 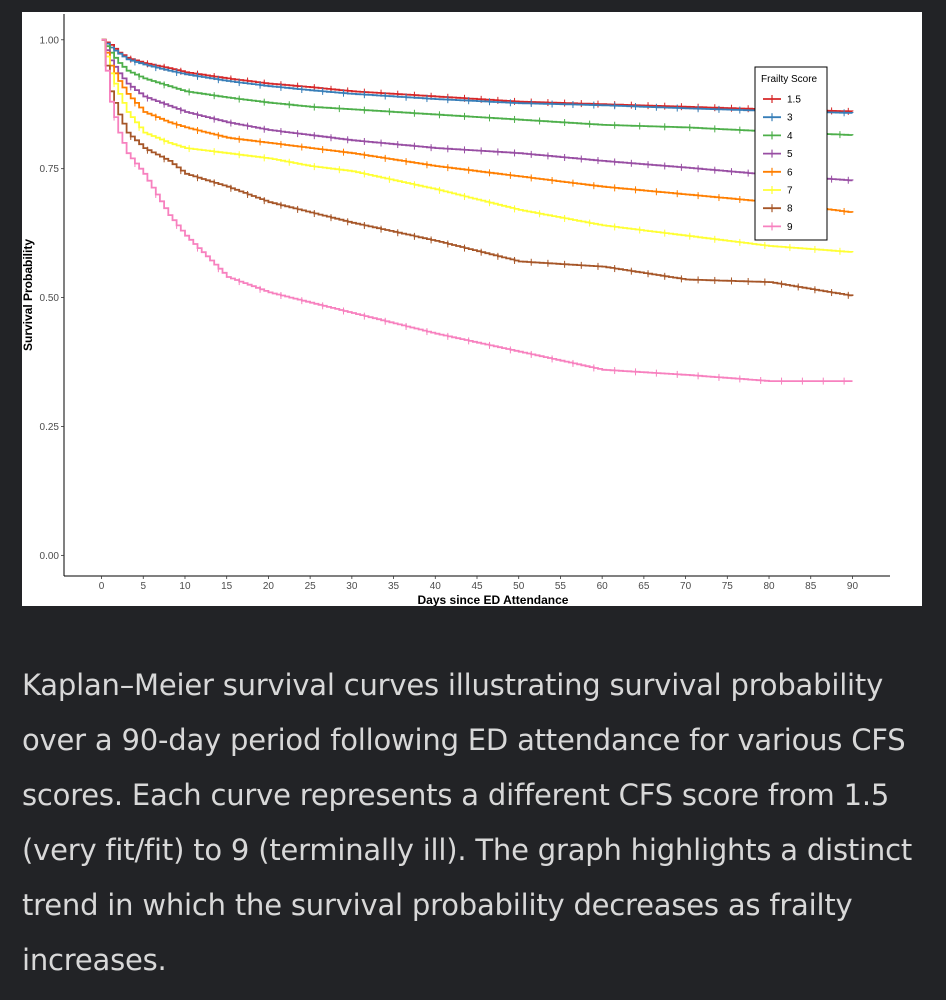 What do you see at coordinates (311, 586) in the screenshot?
I see `x-tick-label: 25` at bounding box center [311, 586].